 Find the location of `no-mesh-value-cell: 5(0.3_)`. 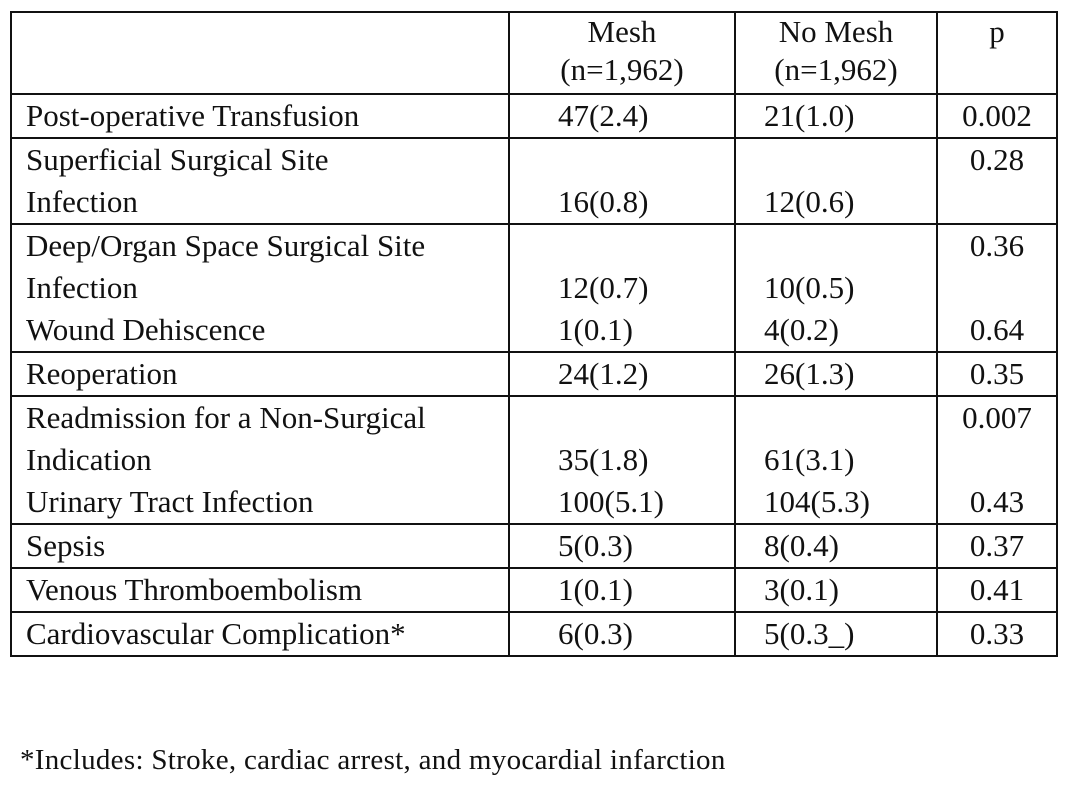

no-mesh-value-cell: 5(0.3_) is located at coordinates (836, 634).